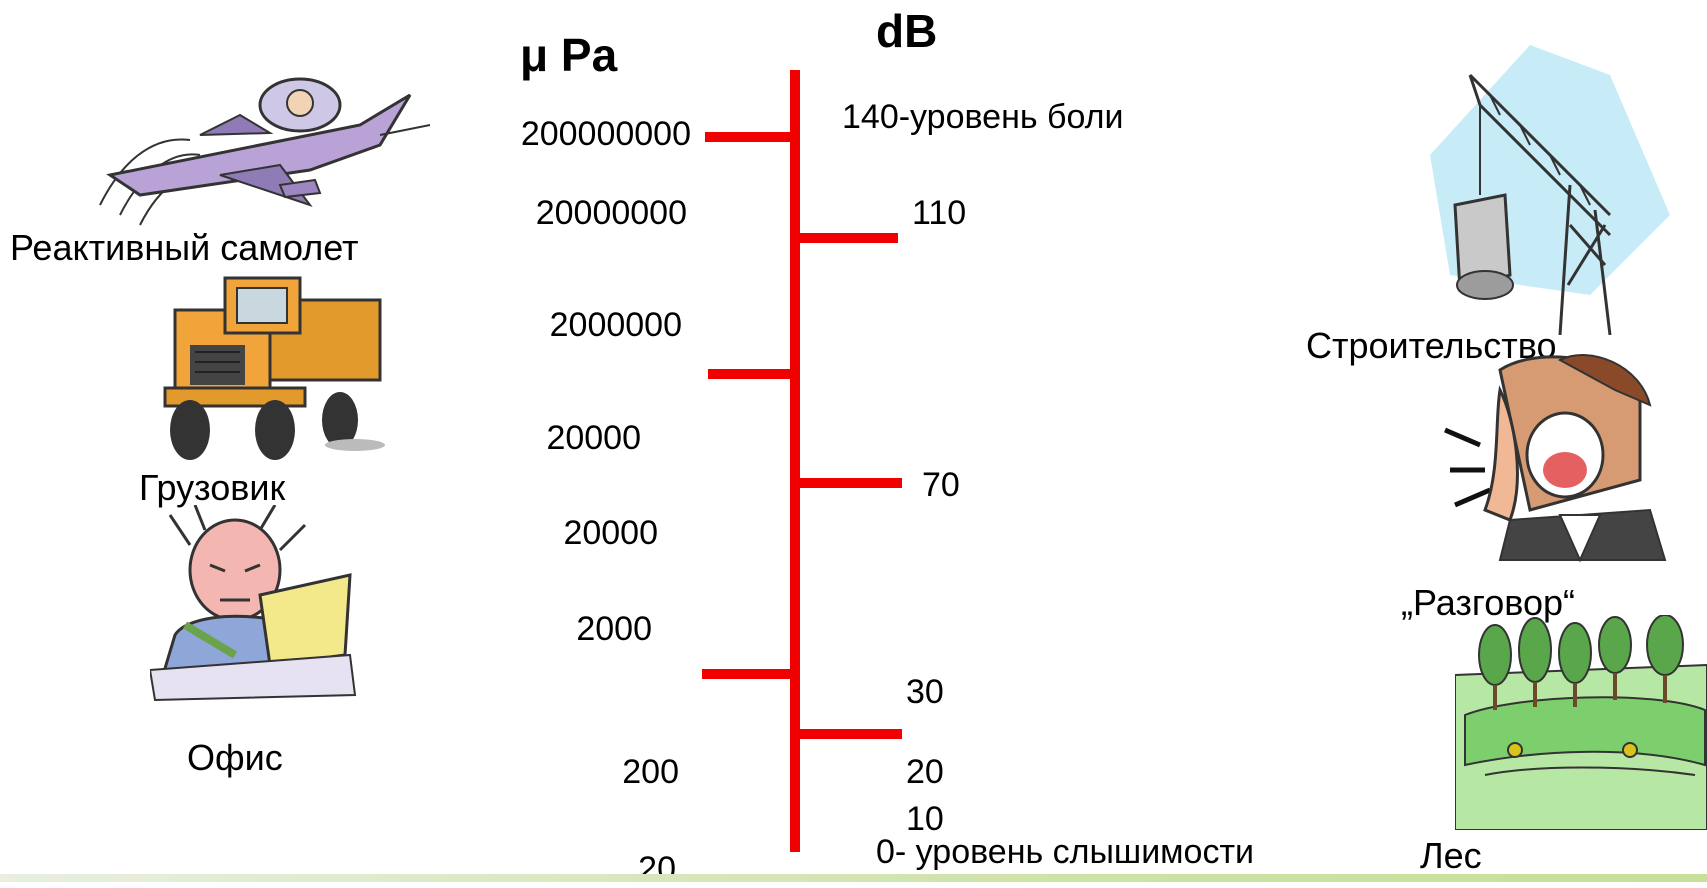  What do you see at coordinates (1451, 855) in the screenshot?
I see `source-caption-forest: Лес` at bounding box center [1451, 855].